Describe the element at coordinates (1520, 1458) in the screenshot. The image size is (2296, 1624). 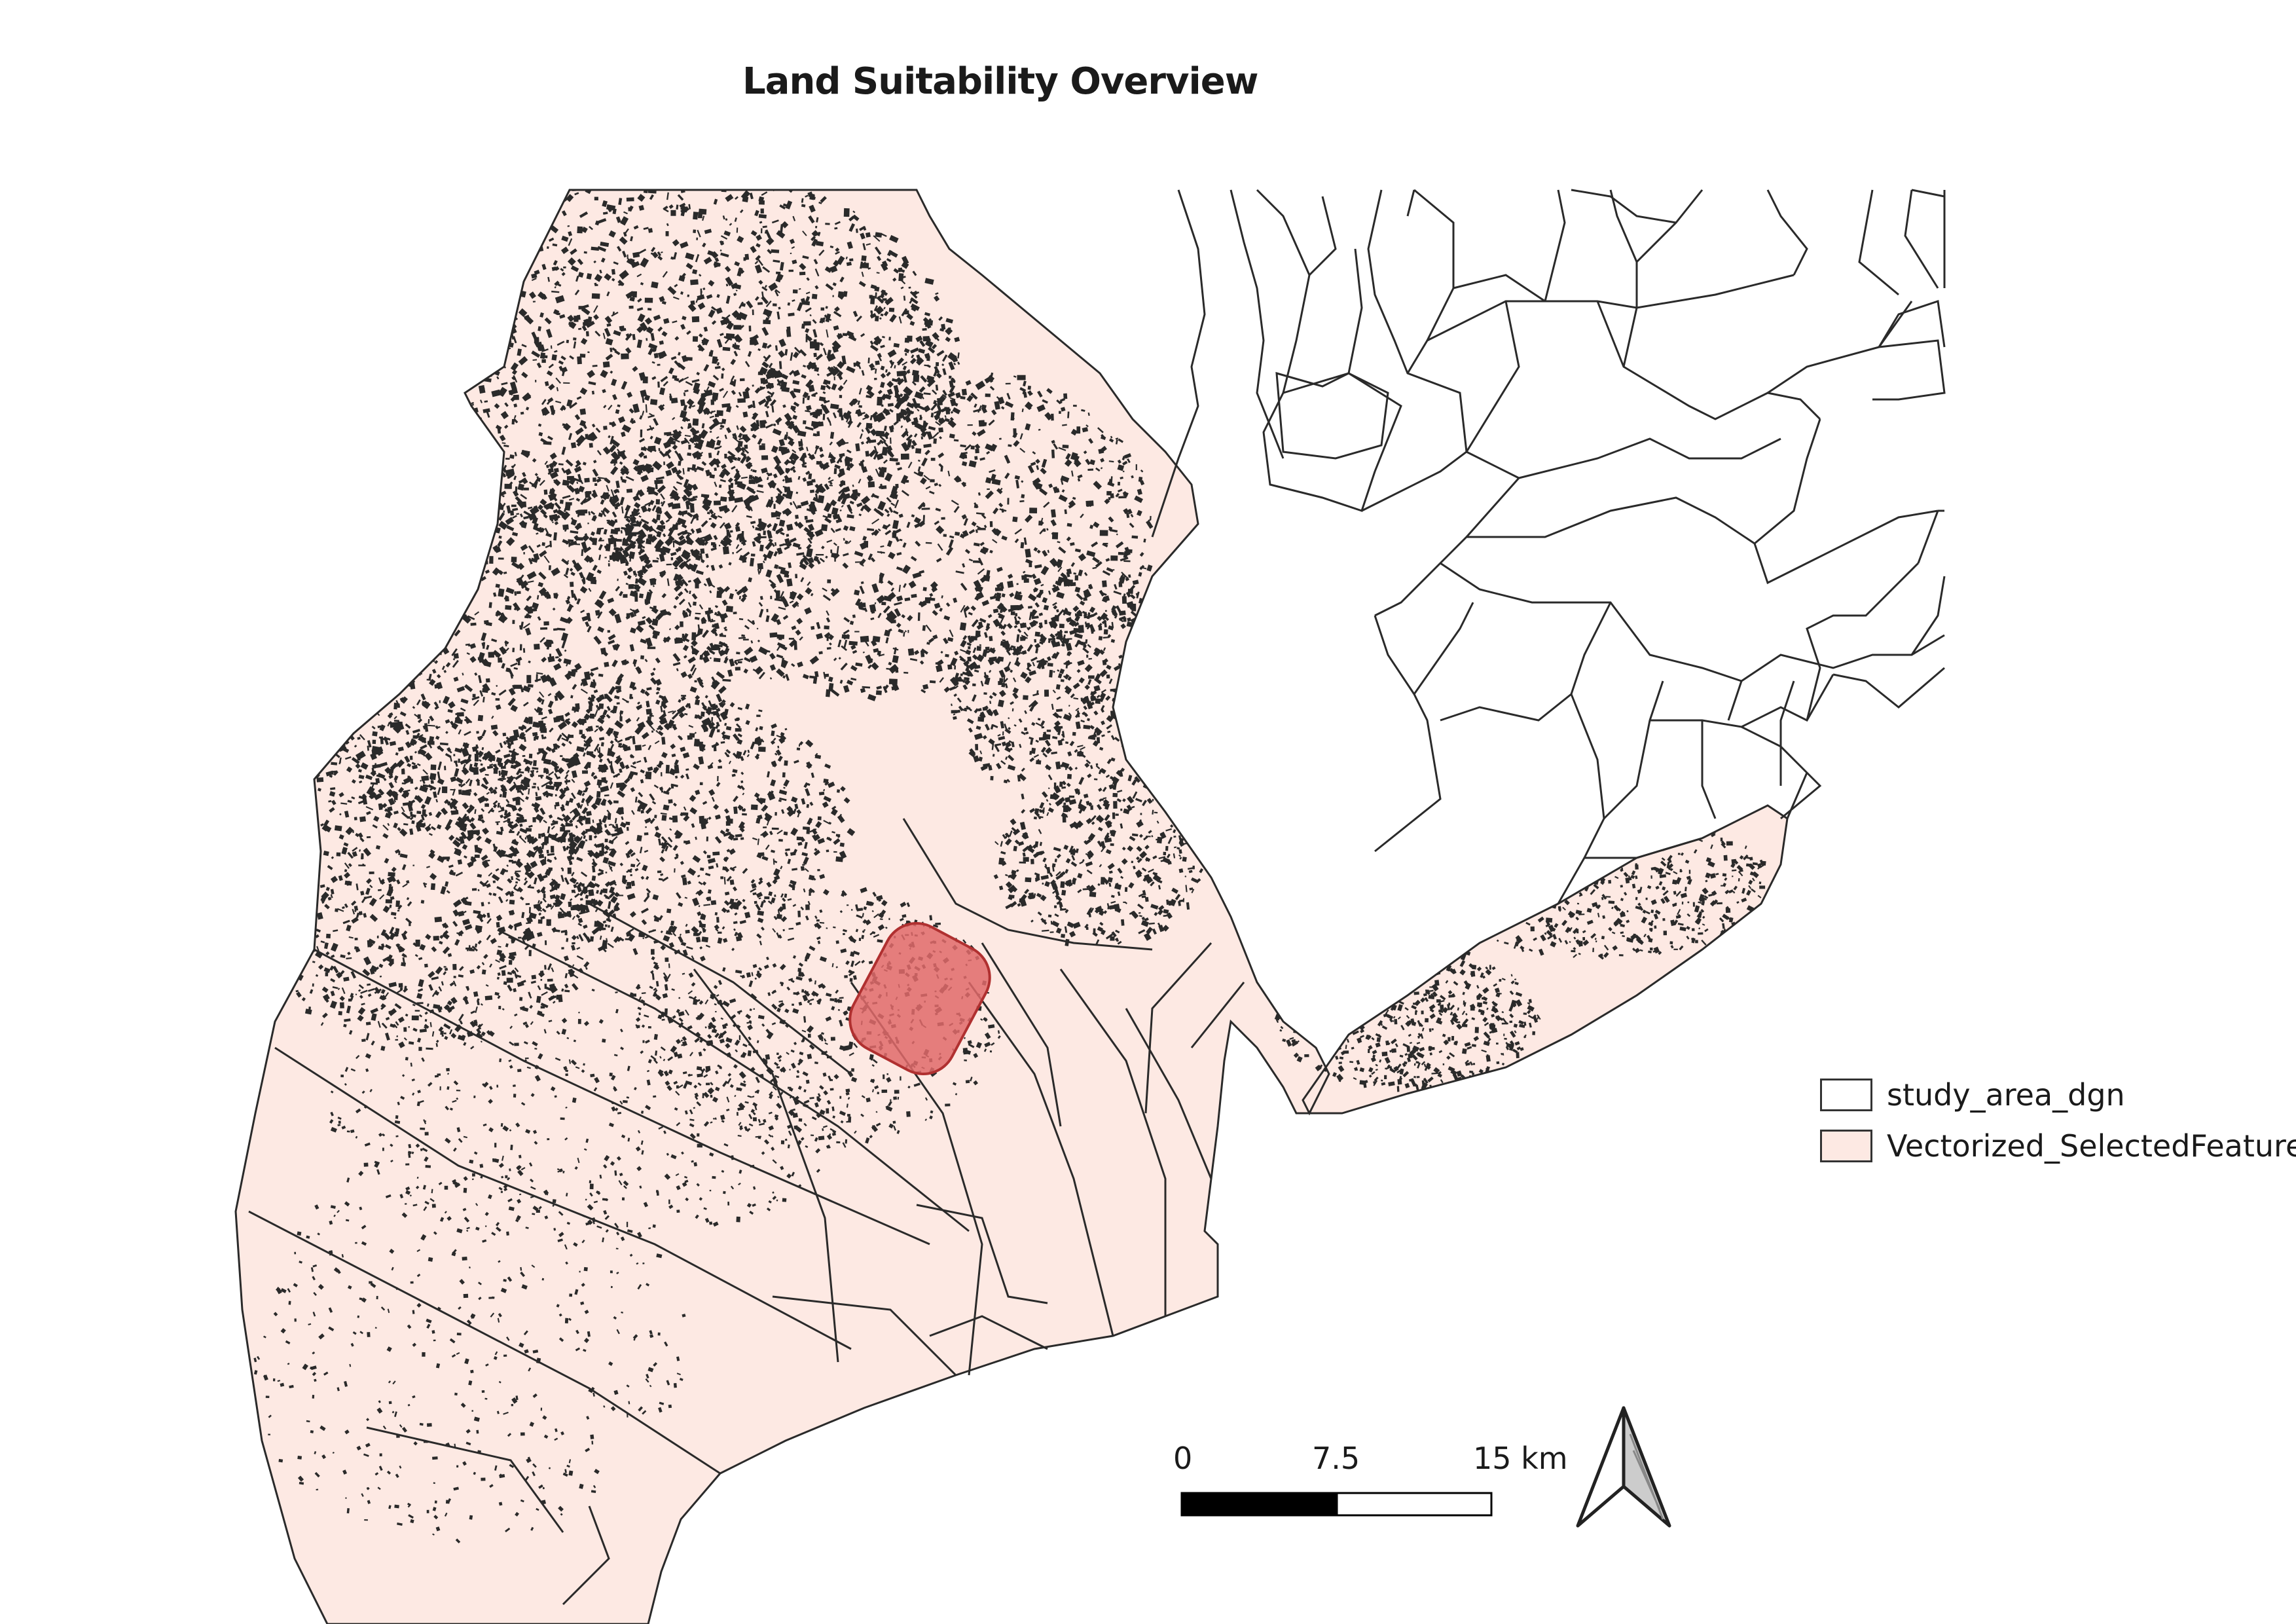
I see `scale-tick-end: 15 km` at that location.